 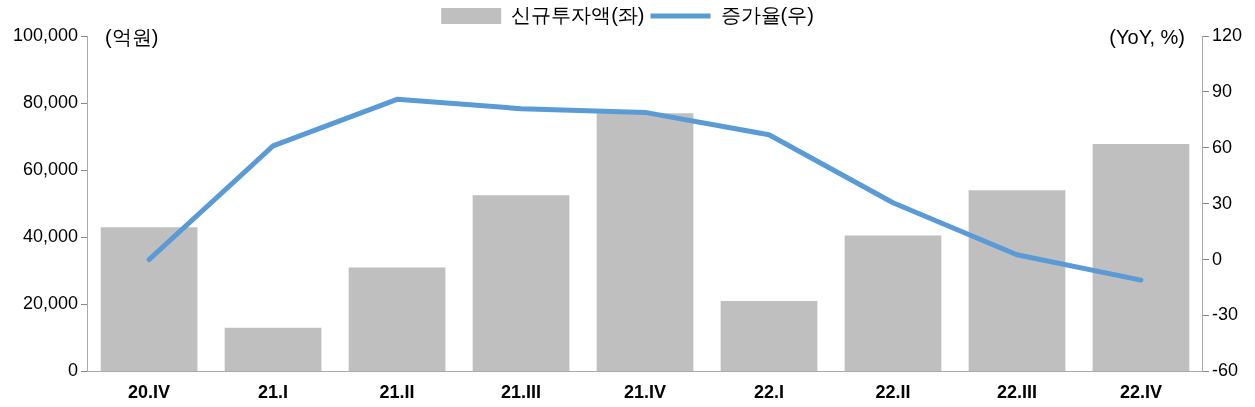 What do you see at coordinates (1224, 314) in the screenshot?
I see `y2-tick-label: -30` at bounding box center [1224, 314].